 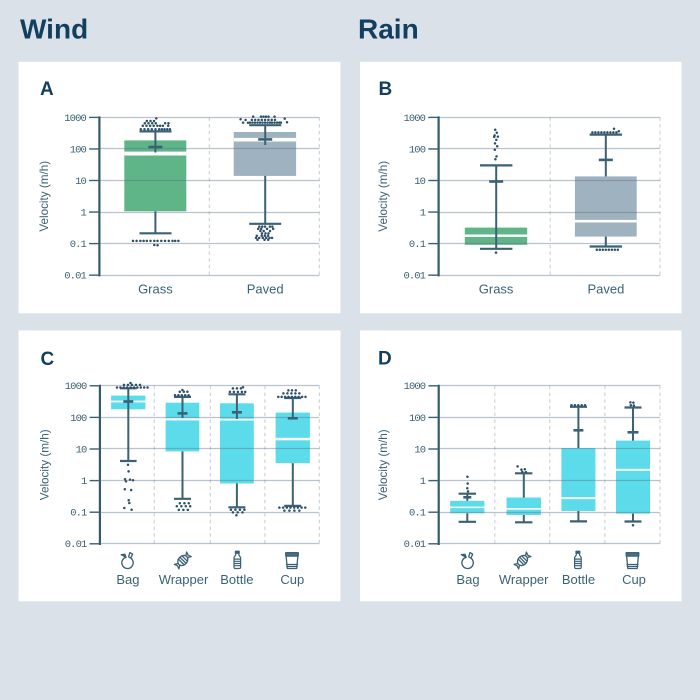 What do you see at coordinates (385, 358) in the screenshot?
I see `svg-text: D` at bounding box center [385, 358].